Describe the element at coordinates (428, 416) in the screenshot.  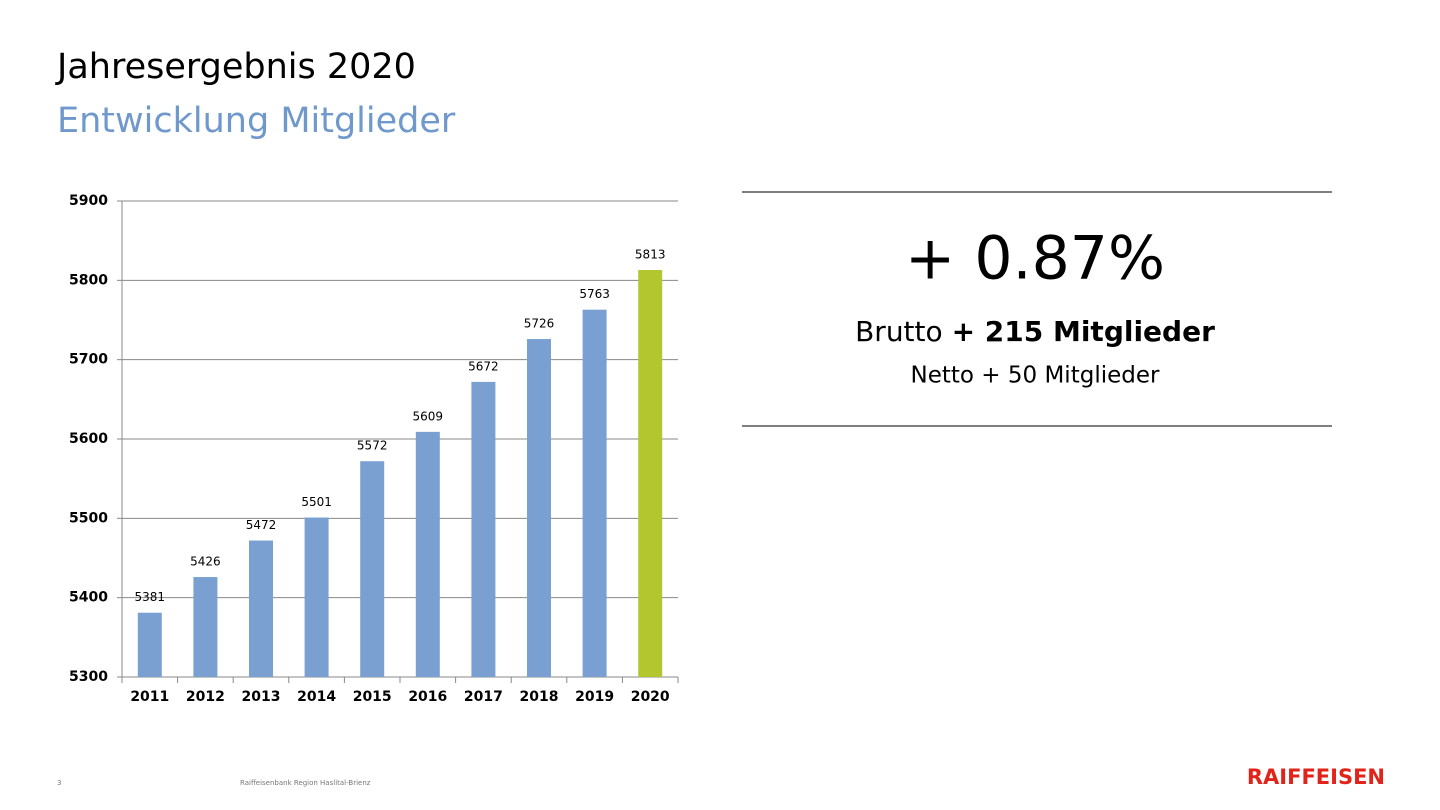
I see `data-label: 5609` at that location.